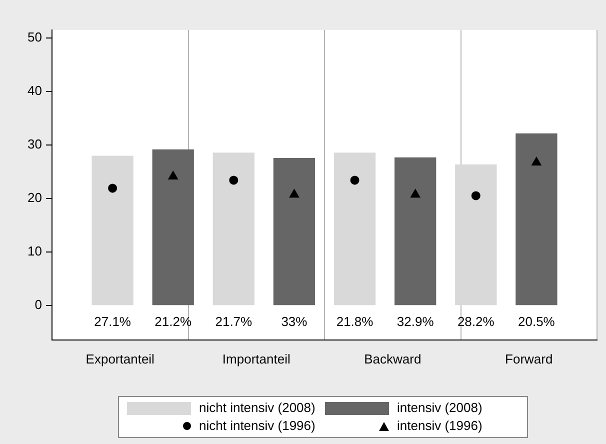 This screenshot has width=606, height=444. Describe the element at coordinates (294, 322) in the screenshot. I see `annotation: 33%` at that location.